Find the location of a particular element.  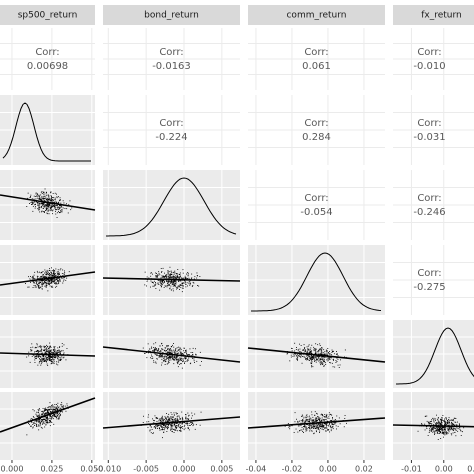

panel is located at coordinates (316, 426).